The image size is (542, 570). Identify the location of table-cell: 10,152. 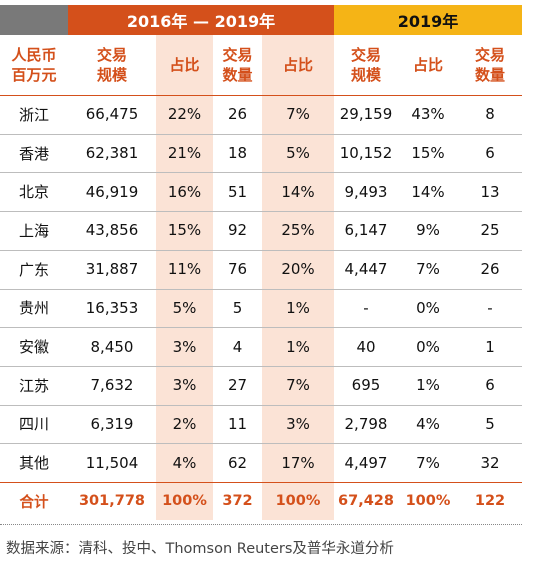
(366, 153).